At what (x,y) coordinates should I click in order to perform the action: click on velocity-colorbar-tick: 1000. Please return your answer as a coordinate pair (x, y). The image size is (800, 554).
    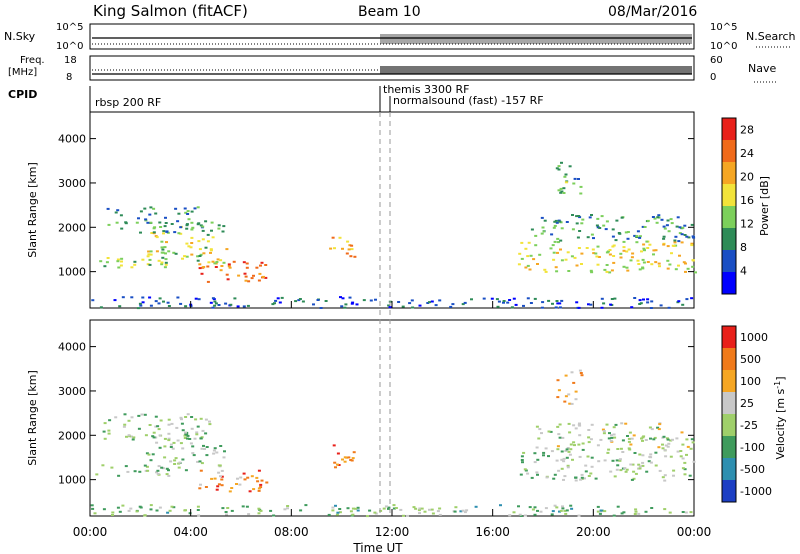
    Looking at the image, I should click on (754, 337).